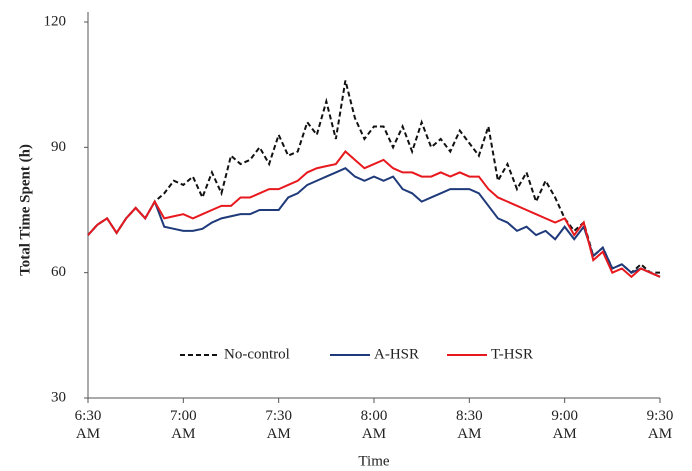 The image size is (692, 471). I want to click on y-axis-label: Total Time Spent (h), so click(25, 210).